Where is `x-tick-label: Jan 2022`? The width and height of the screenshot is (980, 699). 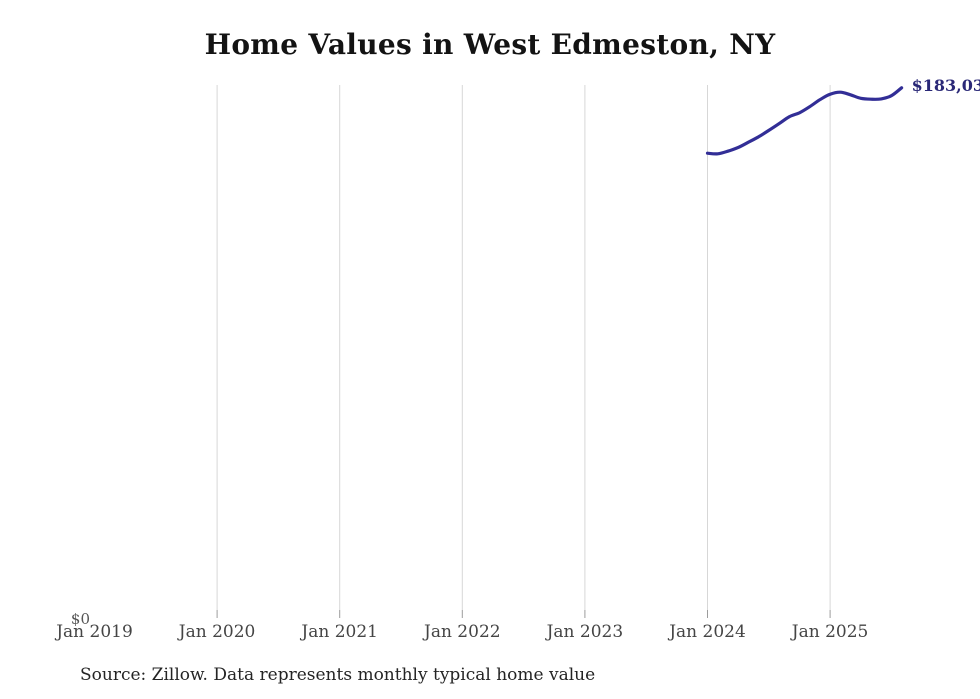
x-tick-label: Jan 2022 is located at coordinates (462, 632).